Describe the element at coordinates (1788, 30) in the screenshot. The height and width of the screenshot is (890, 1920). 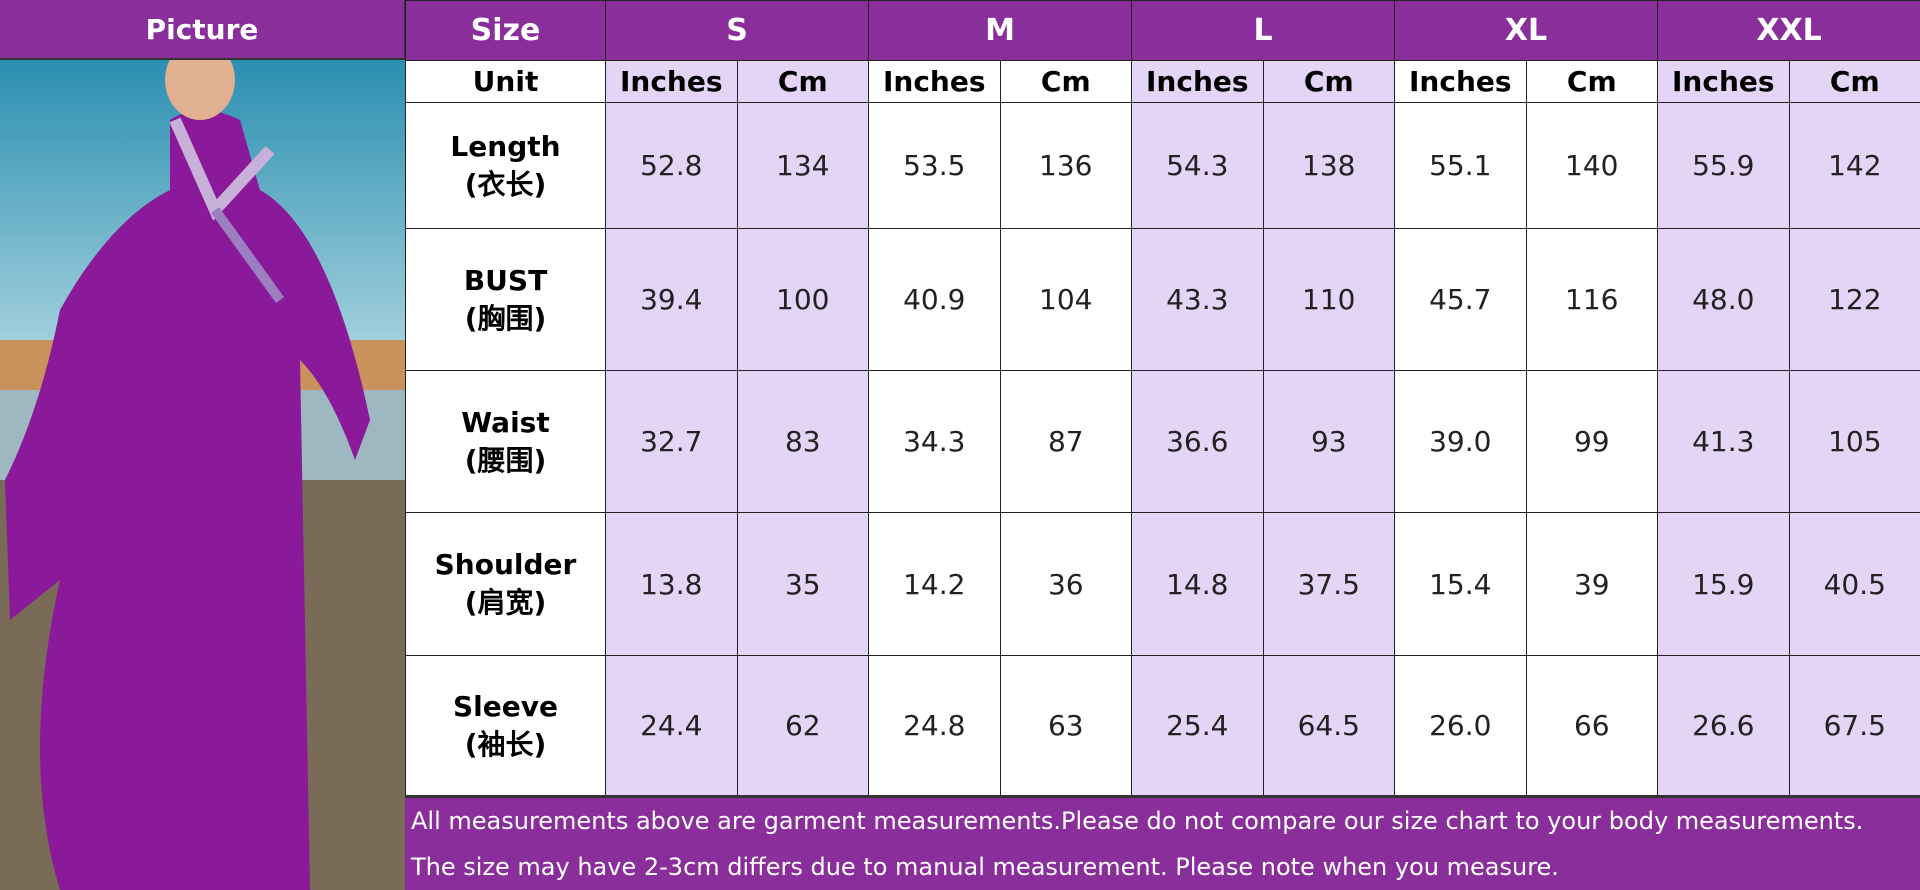
I see `size-xxl: XXL` at that location.